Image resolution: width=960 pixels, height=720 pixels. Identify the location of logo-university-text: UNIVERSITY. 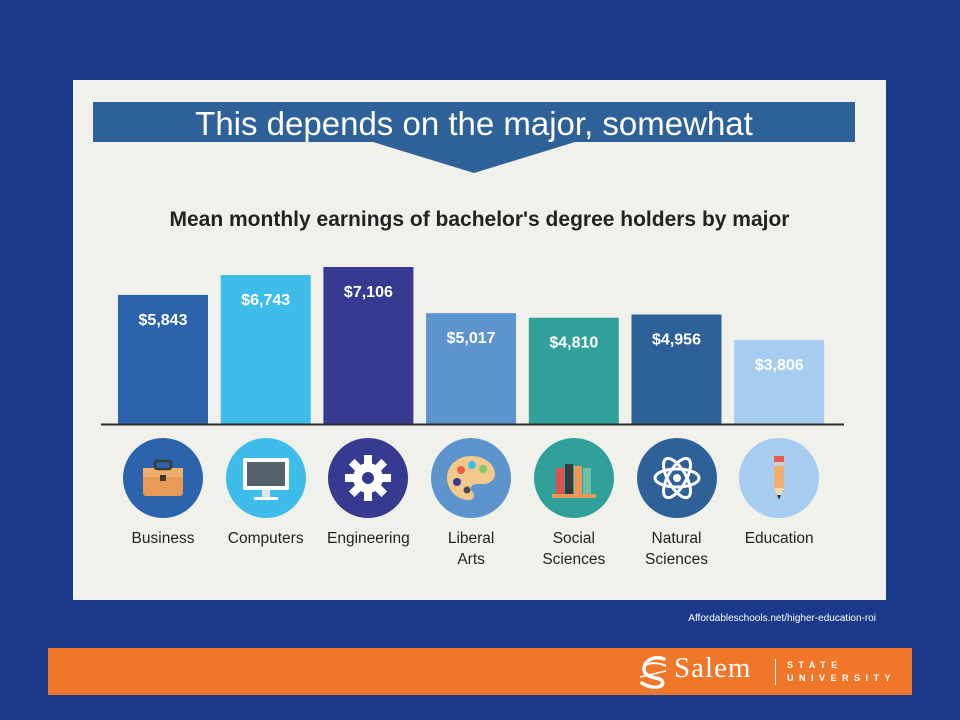
(842, 678).